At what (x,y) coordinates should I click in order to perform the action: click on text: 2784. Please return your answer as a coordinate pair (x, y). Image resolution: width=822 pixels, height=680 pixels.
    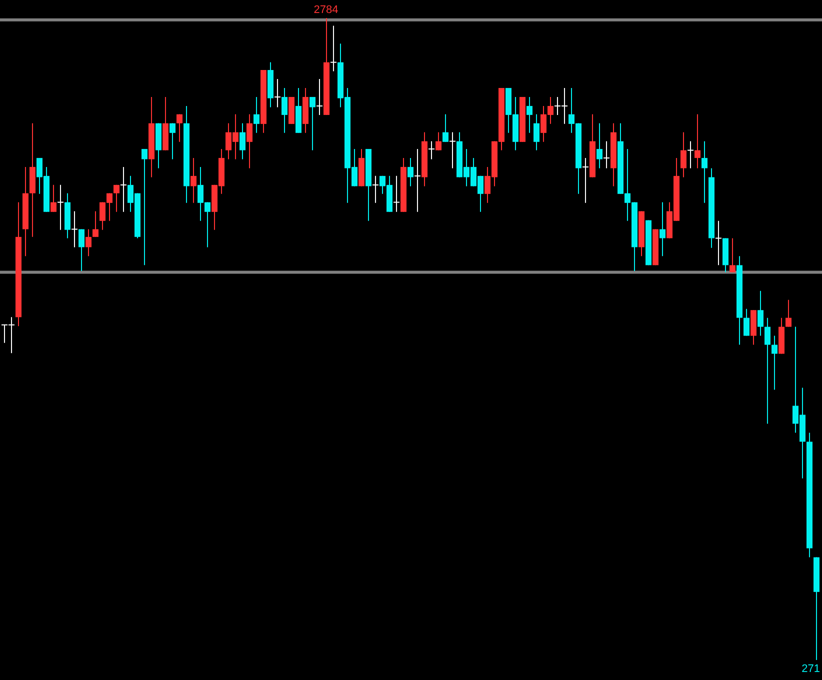
    Looking at the image, I should click on (326, 10).